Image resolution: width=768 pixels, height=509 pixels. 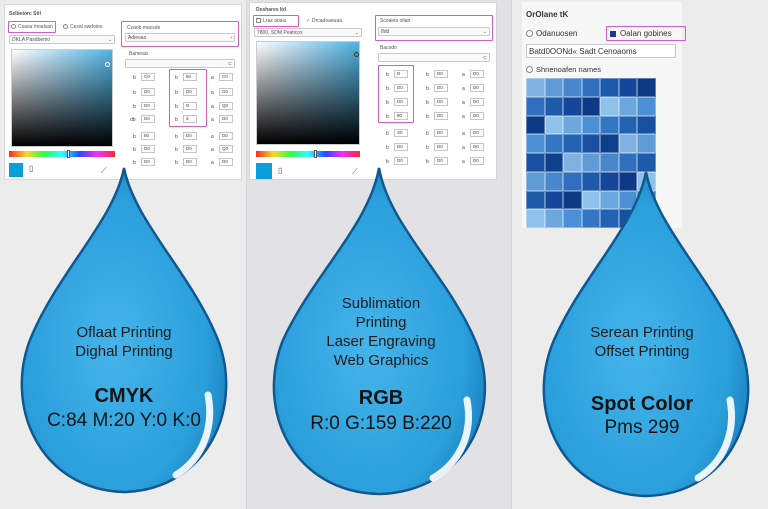 I want to click on black-input: d, so click(x=190, y=119).